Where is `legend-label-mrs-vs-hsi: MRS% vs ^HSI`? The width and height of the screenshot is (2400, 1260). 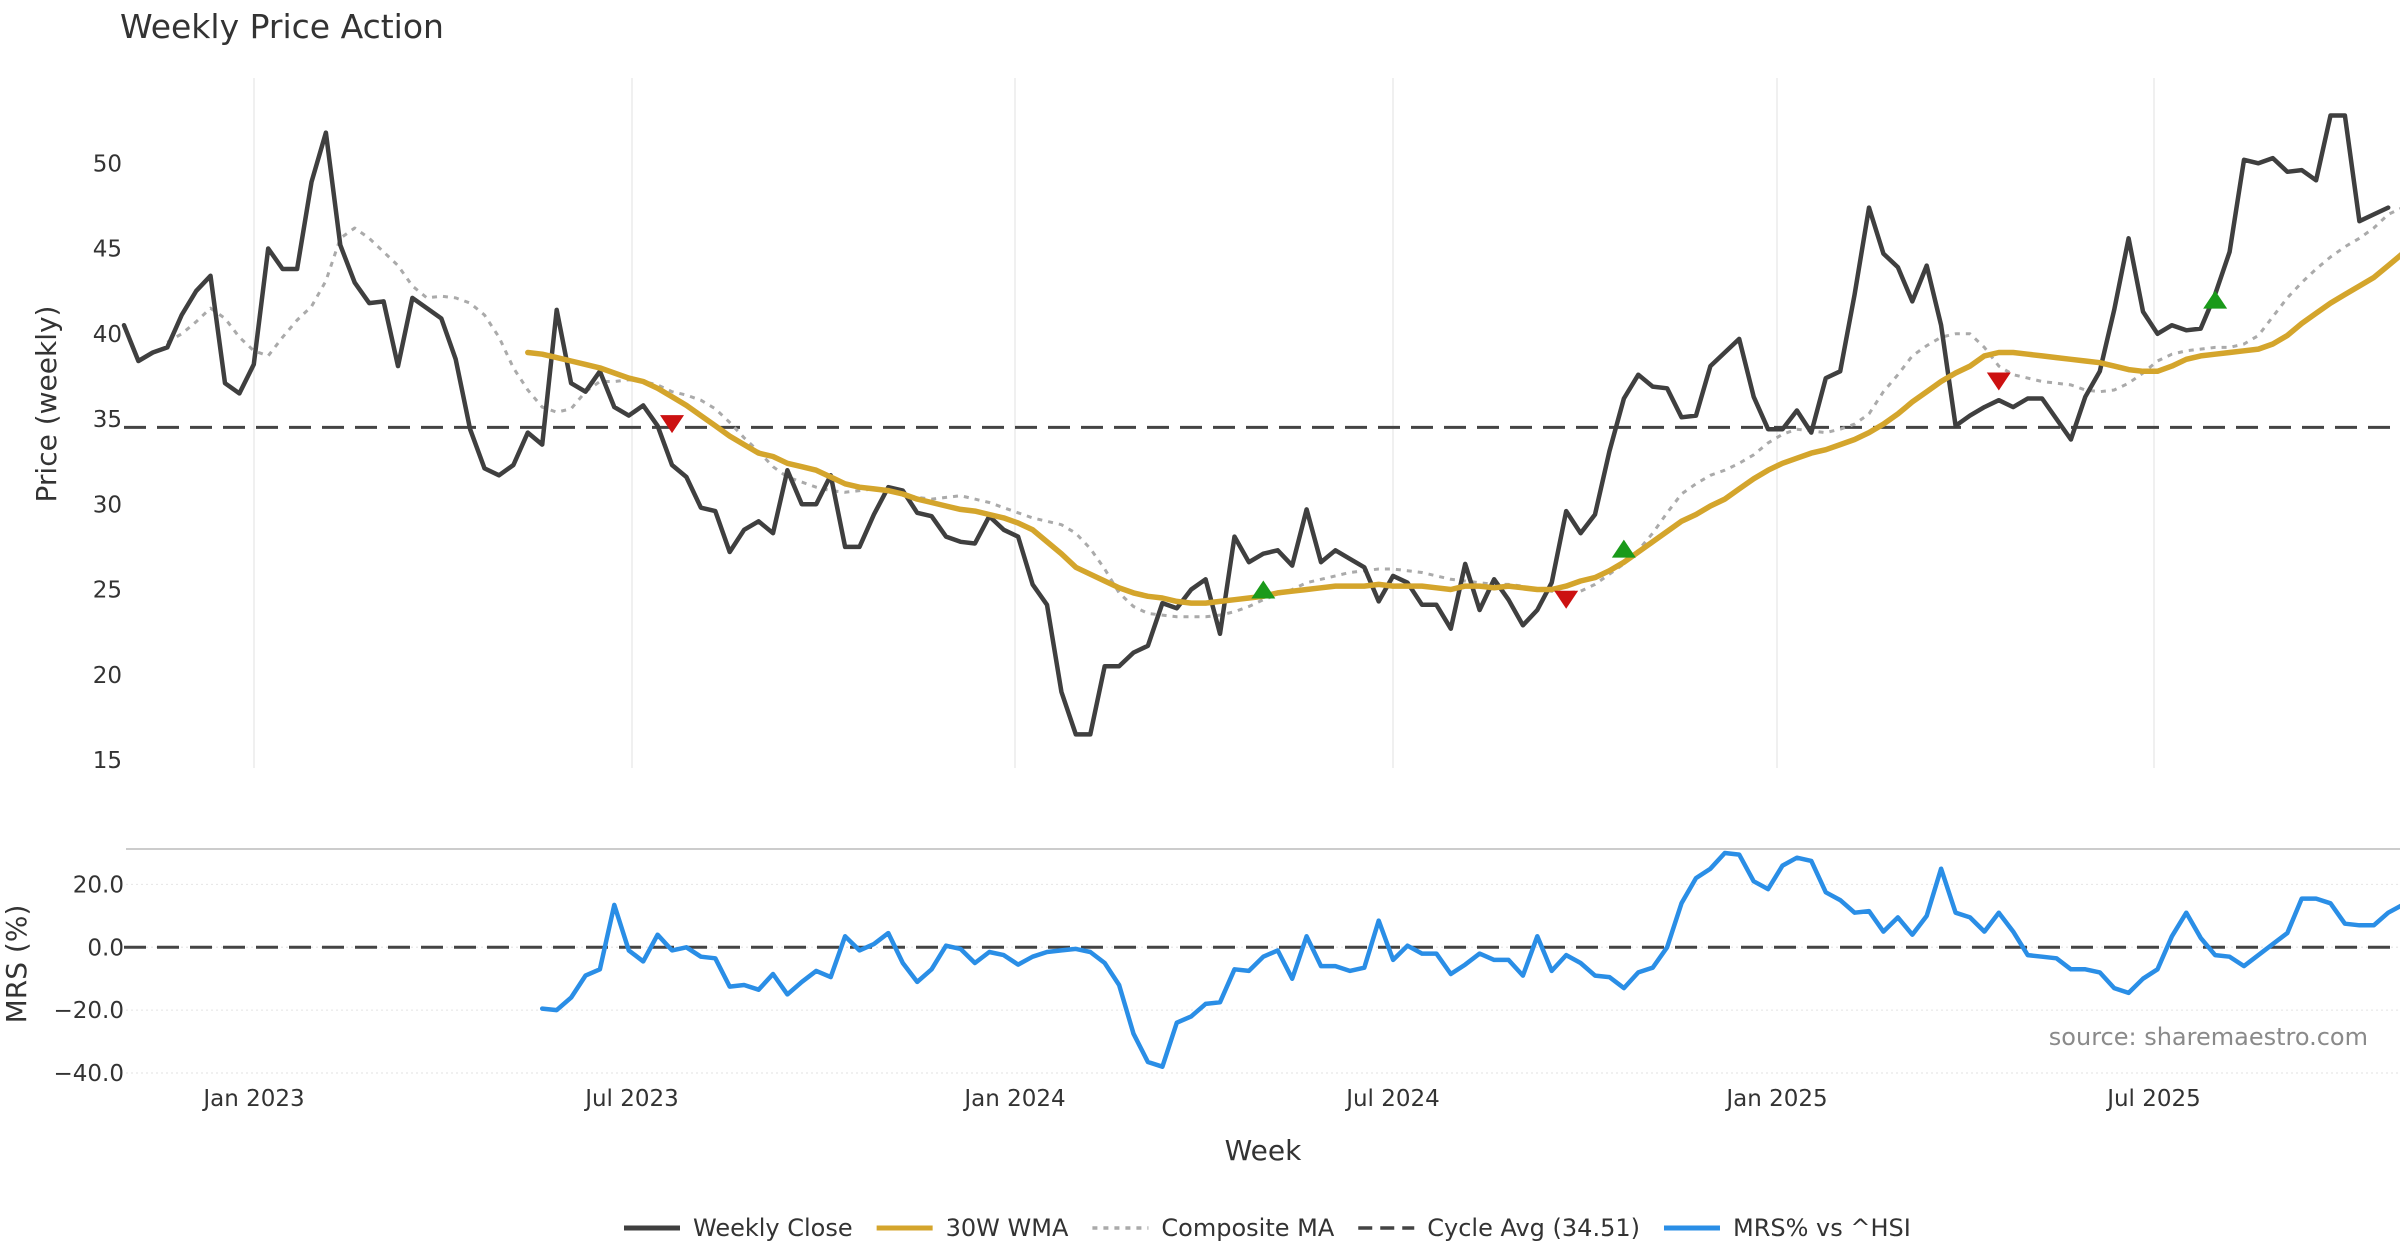
legend-label-mrs-vs-hsi: MRS% vs ^HSI is located at coordinates (1822, 1228).